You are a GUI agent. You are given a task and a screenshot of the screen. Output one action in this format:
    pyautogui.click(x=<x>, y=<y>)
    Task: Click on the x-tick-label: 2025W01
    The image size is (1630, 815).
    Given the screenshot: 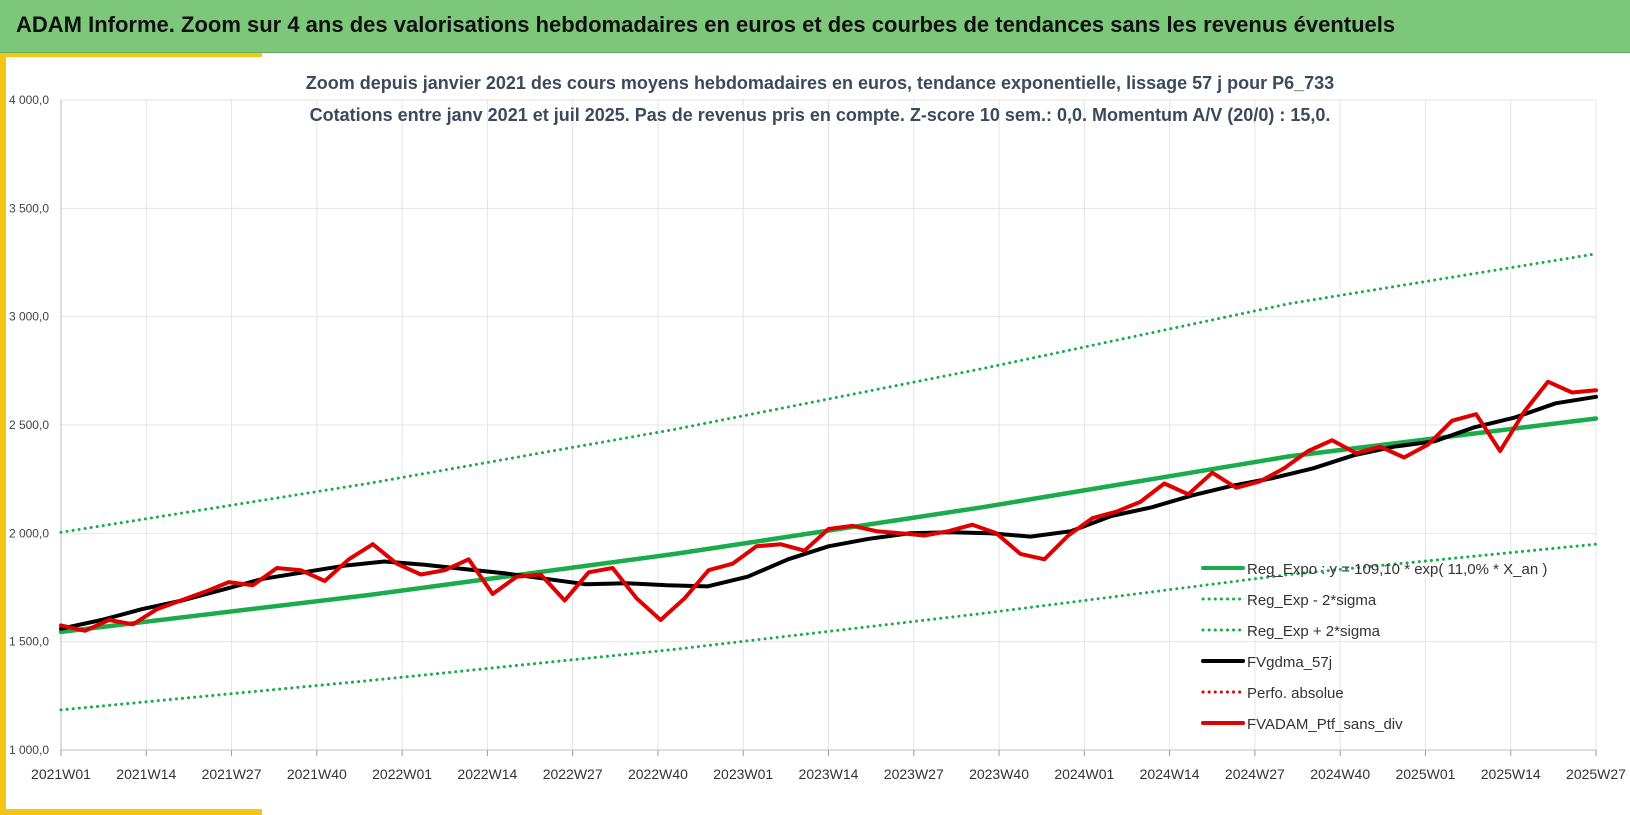 What is the action you would take?
    pyautogui.click(x=1425, y=774)
    